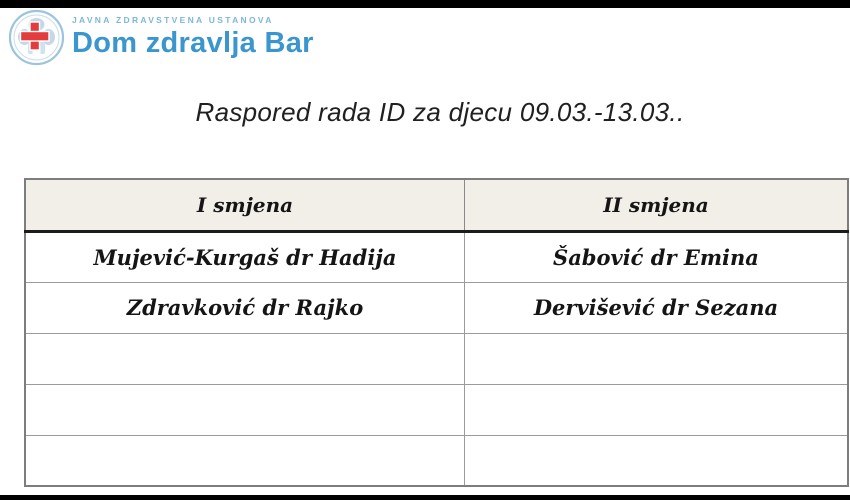  Describe the element at coordinates (244, 256) in the screenshot. I see `table-cell-doctor: Mujević-Kurgaš dr Hadija` at that location.